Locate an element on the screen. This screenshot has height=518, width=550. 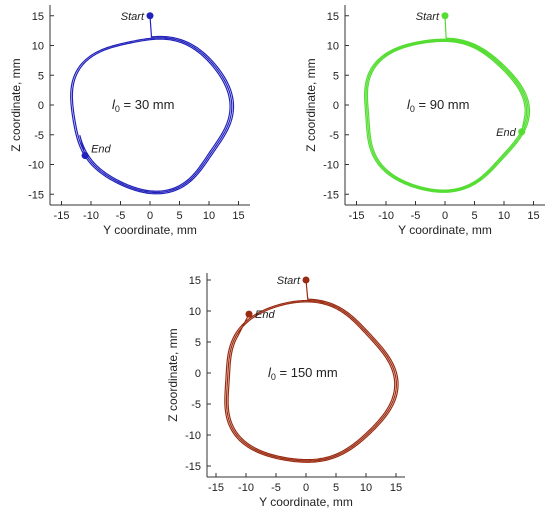
panel-label: l0 = 30 mm is located at coordinates (143, 105).